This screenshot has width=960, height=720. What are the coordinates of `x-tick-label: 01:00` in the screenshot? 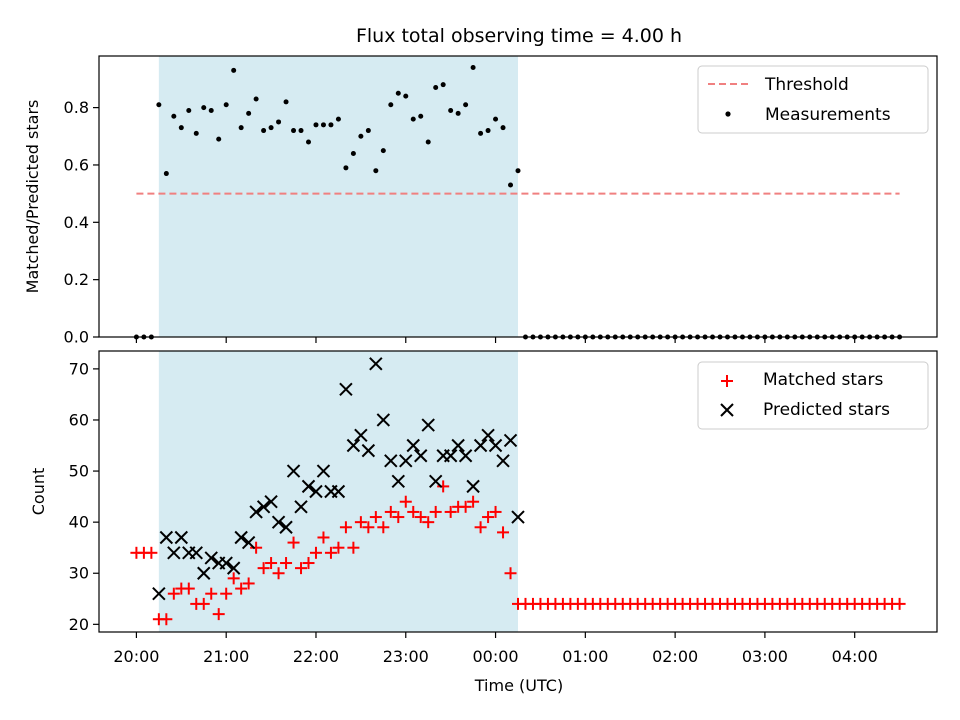 It's located at (585, 656).